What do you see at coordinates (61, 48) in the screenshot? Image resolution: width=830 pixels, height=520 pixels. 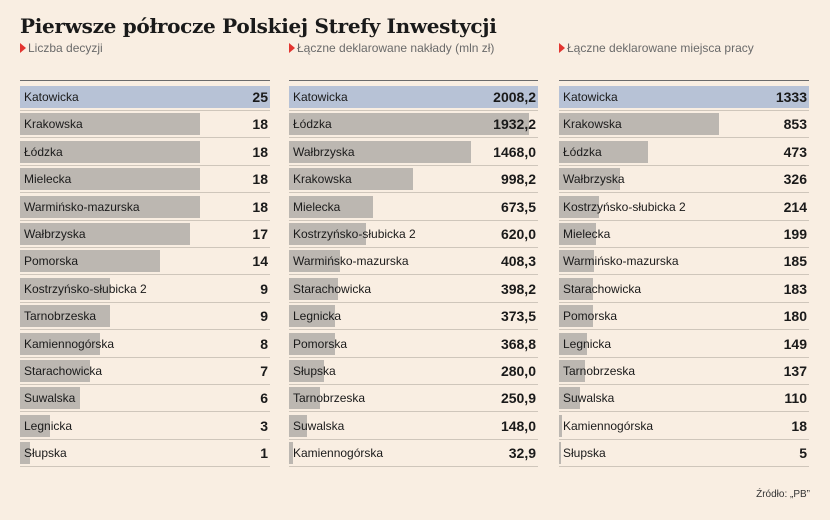 I see `panel-subtitle: Liczba decyzji` at bounding box center [61, 48].